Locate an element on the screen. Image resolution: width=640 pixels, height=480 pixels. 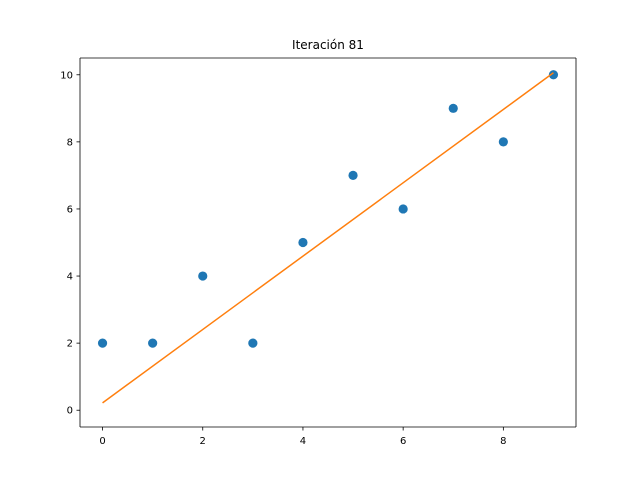
y-tick-label: 2 is located at coordinates (70, 344).